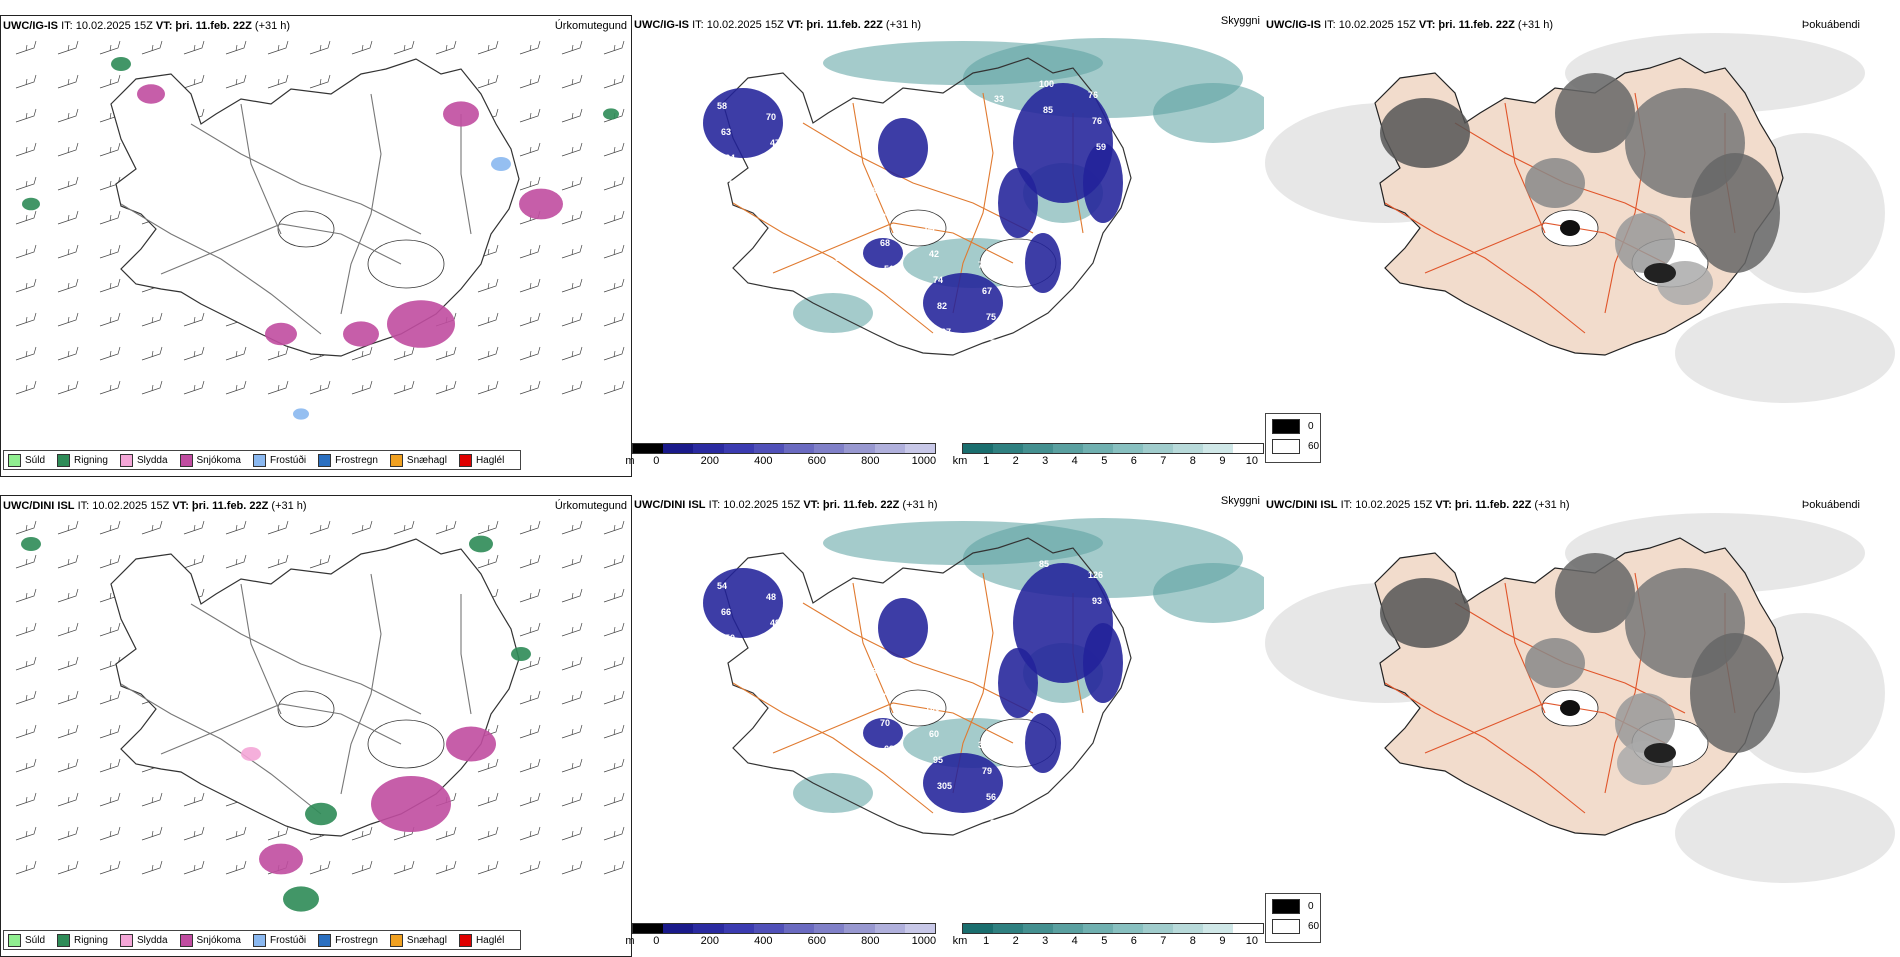 This screenshot has width=1900, height=957. I want to click on legend-item: Rigning, so click(82, 940).